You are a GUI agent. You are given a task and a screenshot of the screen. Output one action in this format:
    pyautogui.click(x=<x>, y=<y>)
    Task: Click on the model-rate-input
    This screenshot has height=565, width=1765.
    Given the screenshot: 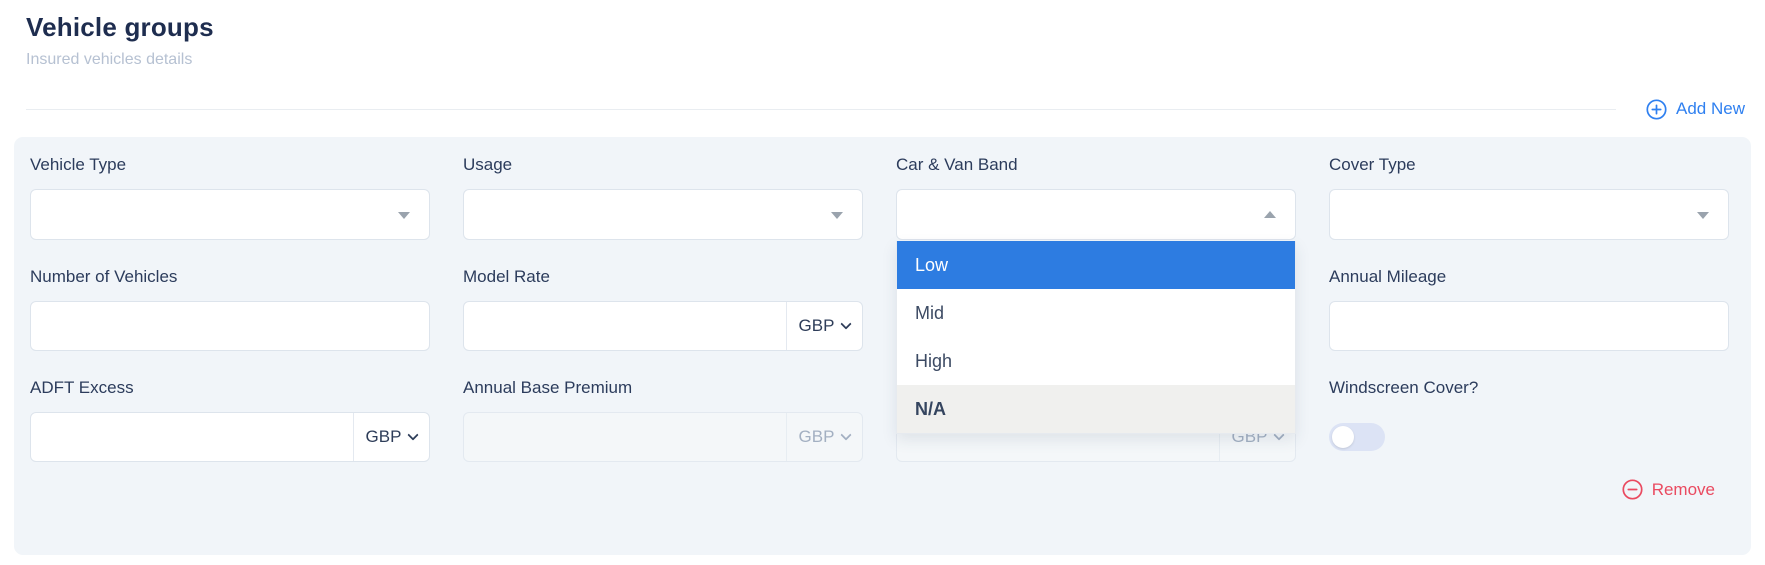 What is the action you would take?
    pyautogui.click(x=625, y=326)
    